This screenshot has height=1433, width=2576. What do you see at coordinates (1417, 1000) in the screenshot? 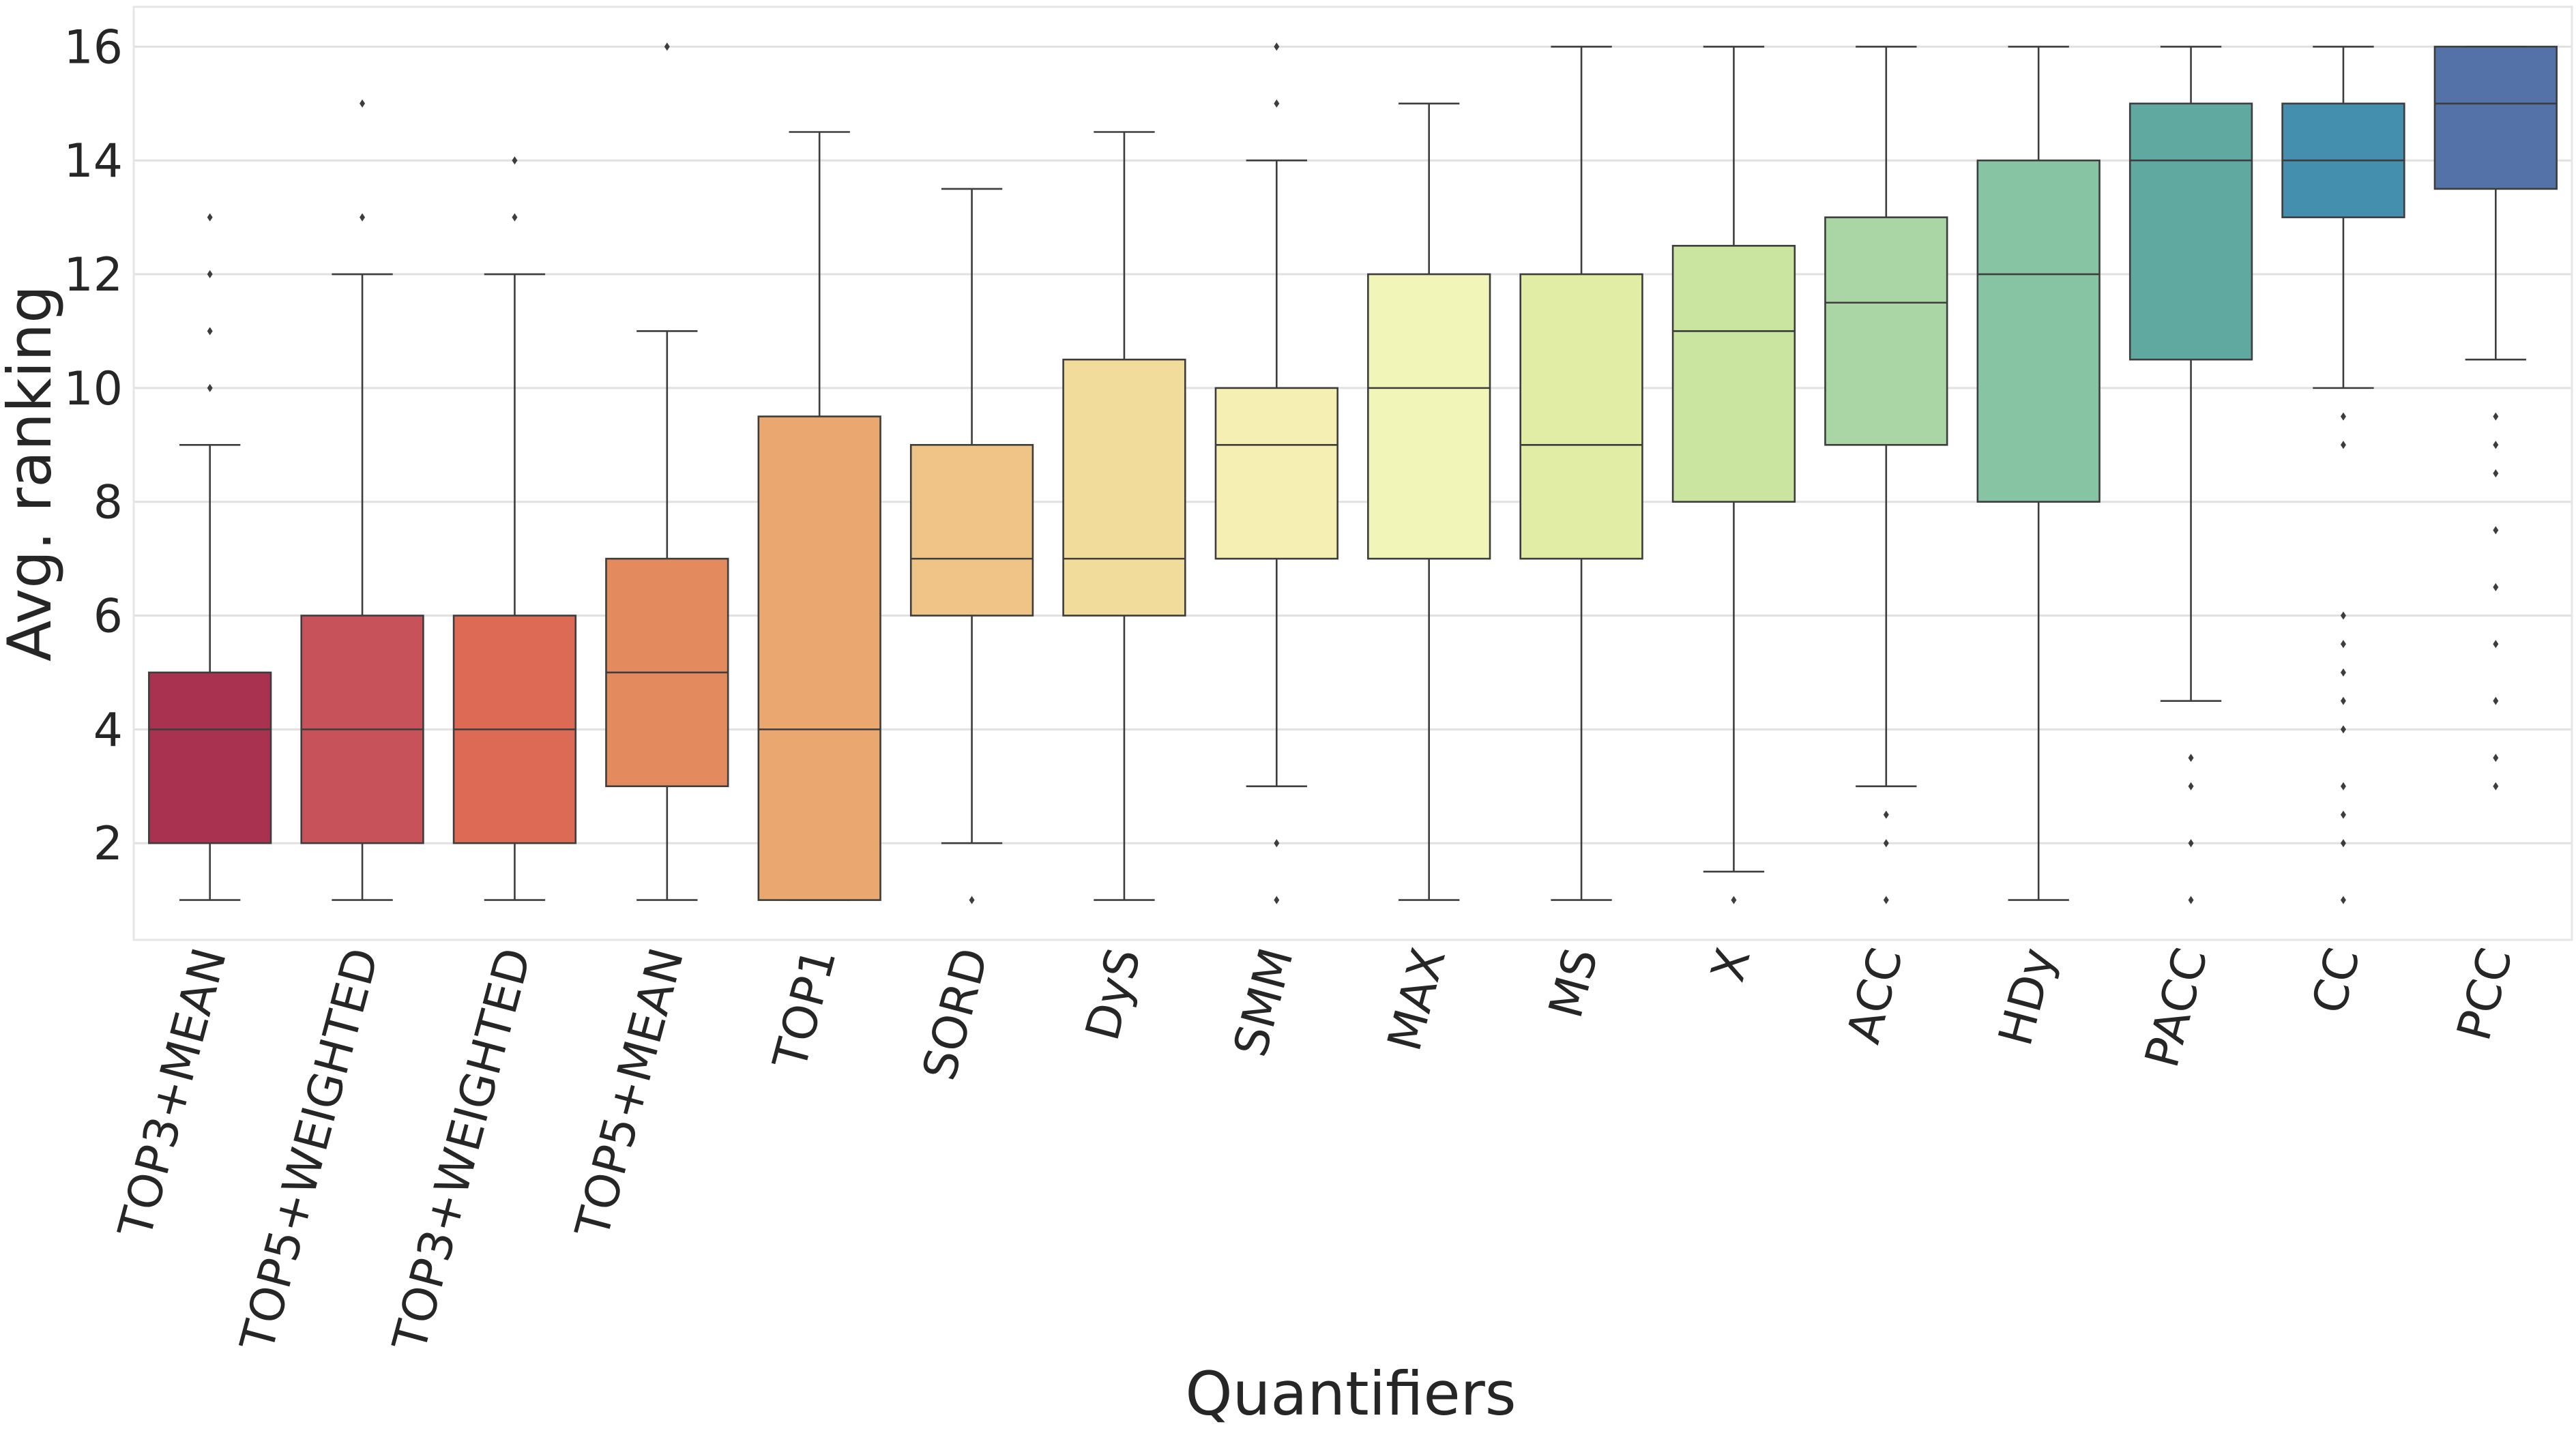
I see `x-tick-label: MAX` at bounding box center [1417, 1000].